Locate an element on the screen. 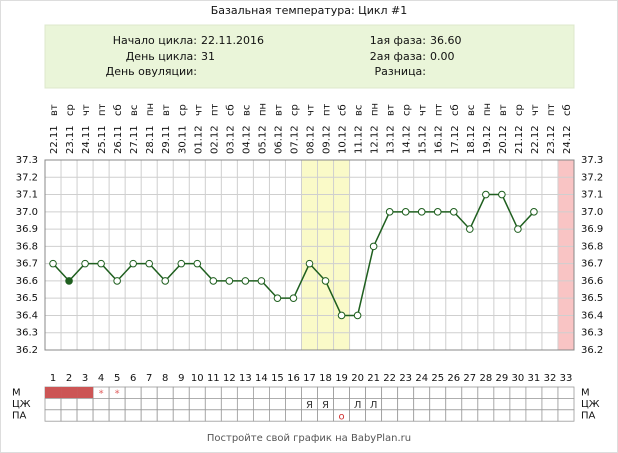 The width and height of the screenshot is (618, 453). x-date: 18.12 is located at coordinates (471, 139).